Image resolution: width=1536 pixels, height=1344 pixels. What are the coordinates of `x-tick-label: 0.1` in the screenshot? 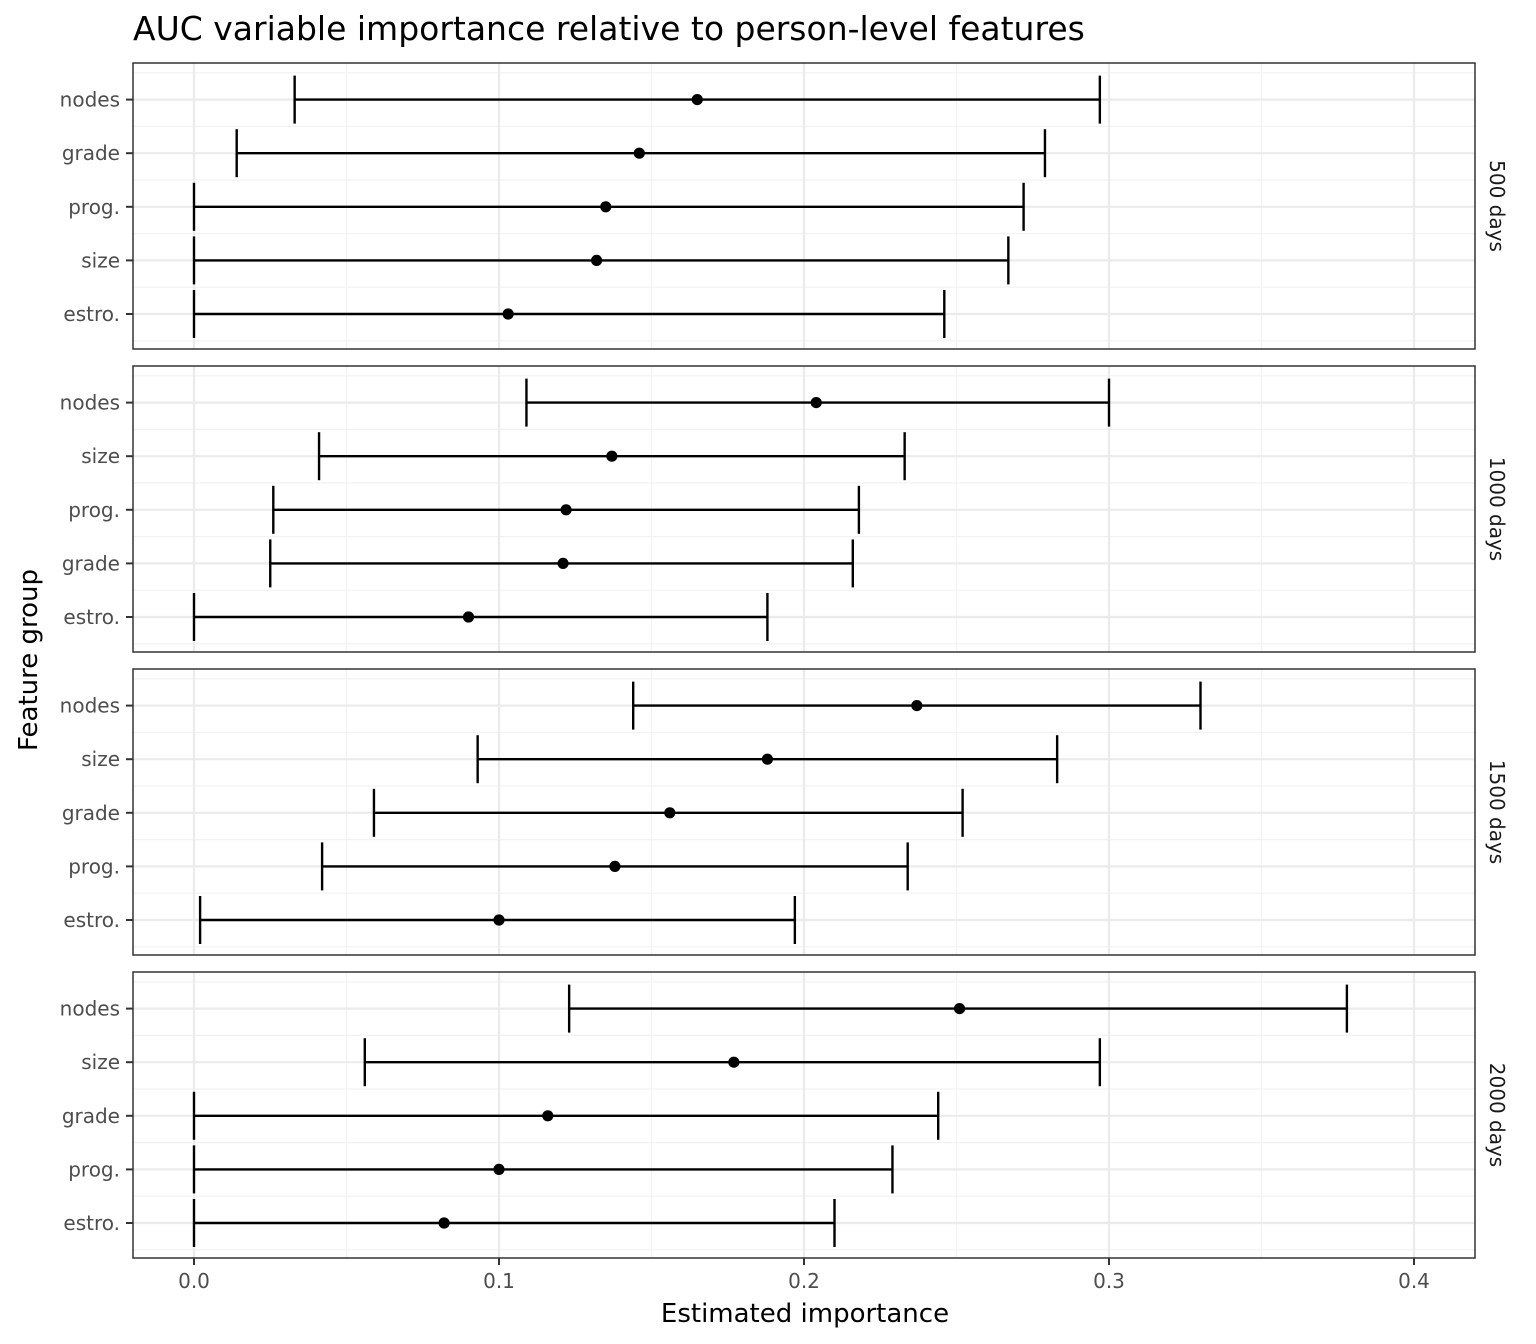 It's located at (499, 1281).